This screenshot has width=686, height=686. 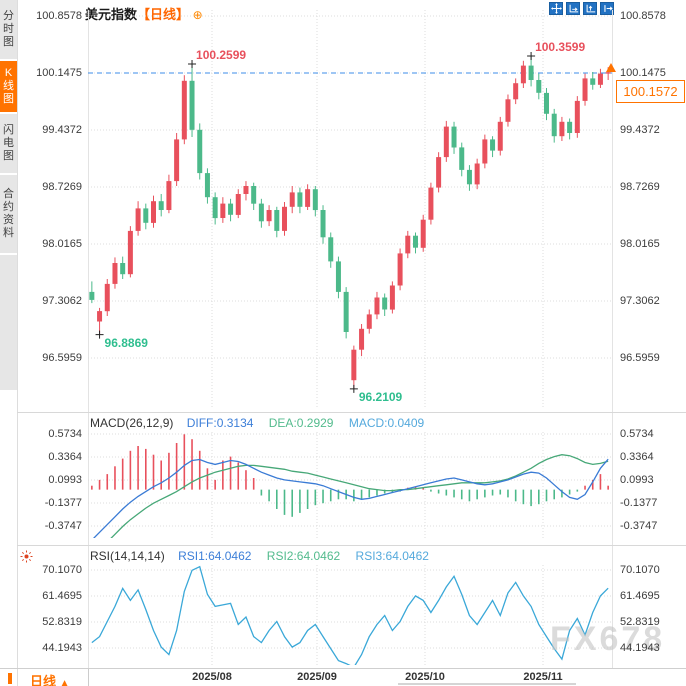 I want to click on scrollbar-segment, so click(x=487, y=684).